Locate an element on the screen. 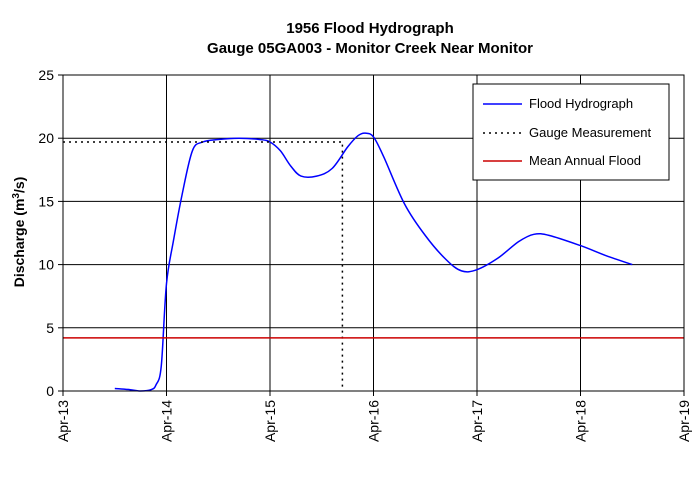  y-axis-label-unit: /s) is located at coordinates (19, 185).